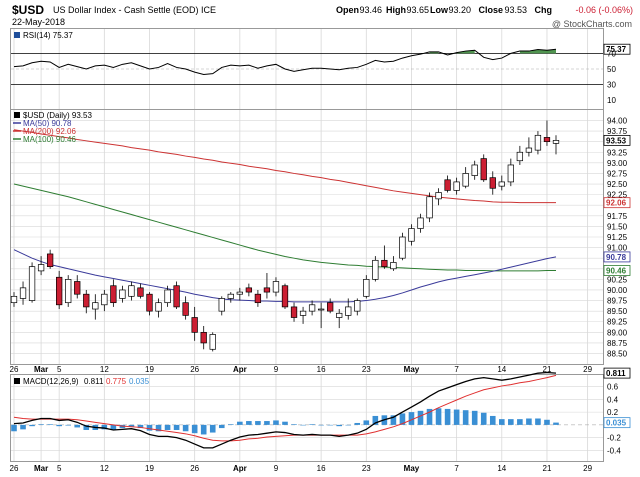  I want to click on macd-axis-label: 0.6, so click(613, 387).